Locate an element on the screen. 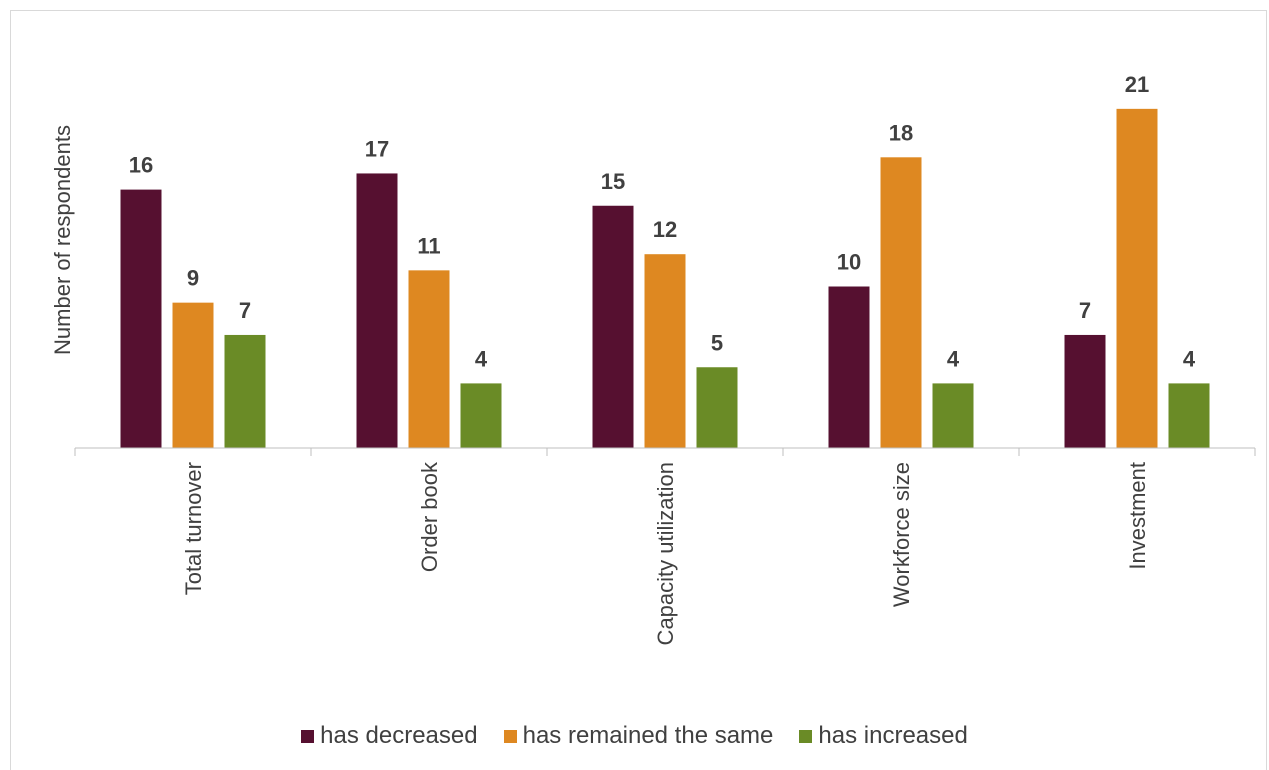  data-label: 5 is located at coordinates (717, 342).